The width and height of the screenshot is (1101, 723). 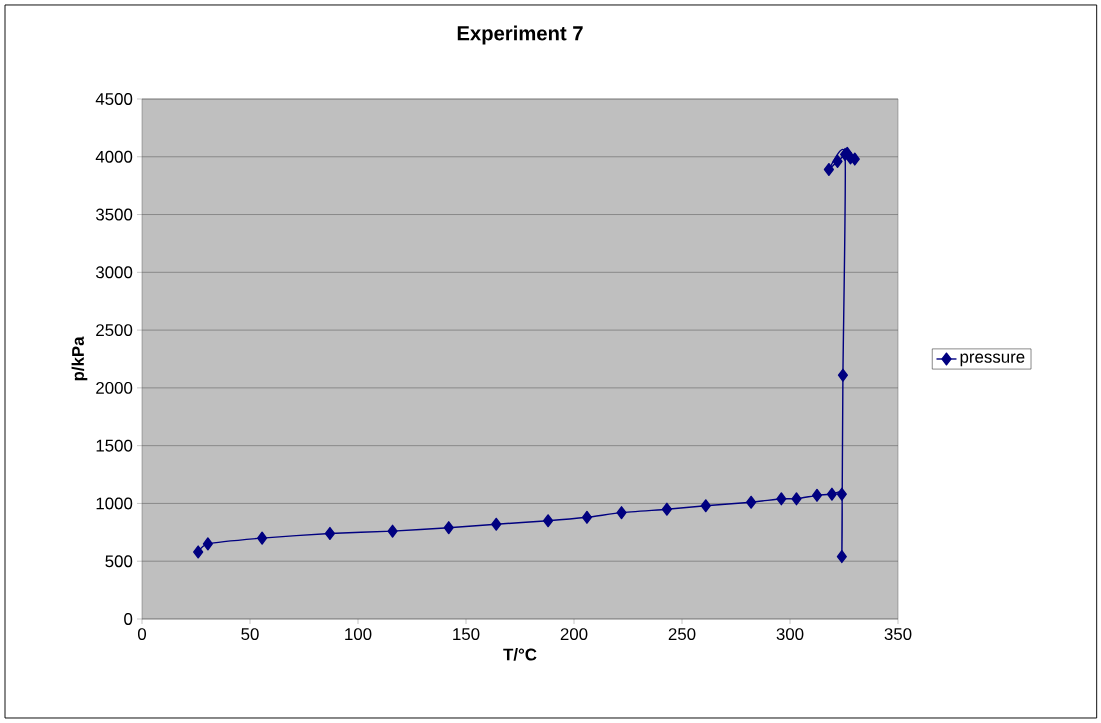 I want to click on y-axis-title: p/kPa, so click(x=79, y=358).